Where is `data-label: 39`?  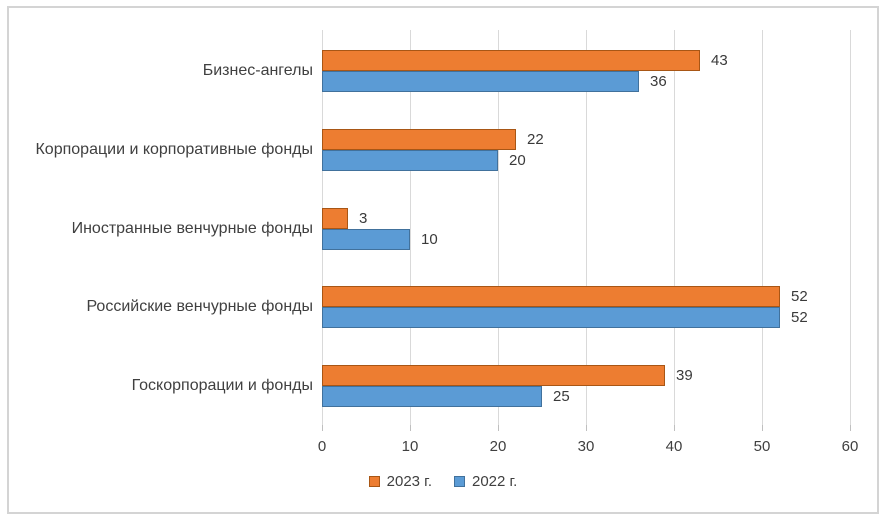
data-label: 39 is located at coordinates (684, 375).